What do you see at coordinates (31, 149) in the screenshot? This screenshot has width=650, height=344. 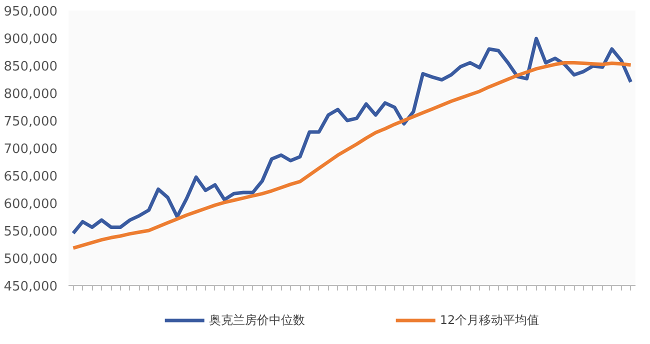 I see `y-tick-label: 700,000` at bounding box center [31, 149].